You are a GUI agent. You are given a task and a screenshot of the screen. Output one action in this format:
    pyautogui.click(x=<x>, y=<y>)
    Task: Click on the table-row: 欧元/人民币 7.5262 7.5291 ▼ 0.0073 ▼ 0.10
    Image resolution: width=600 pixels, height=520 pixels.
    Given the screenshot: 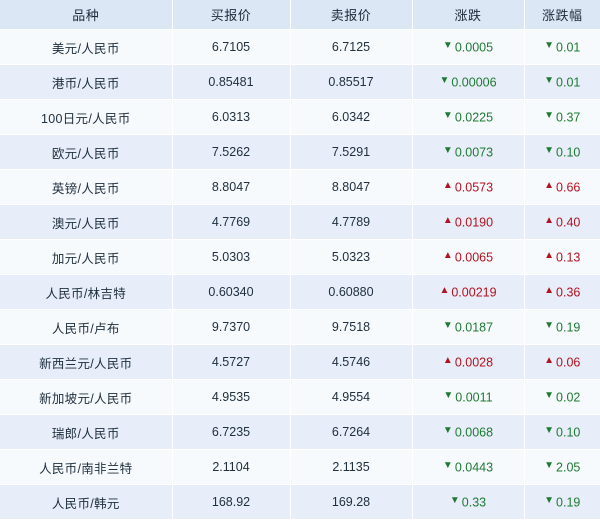 What is the action you would take?
    pyautogui.click(x=300, y=152)
    